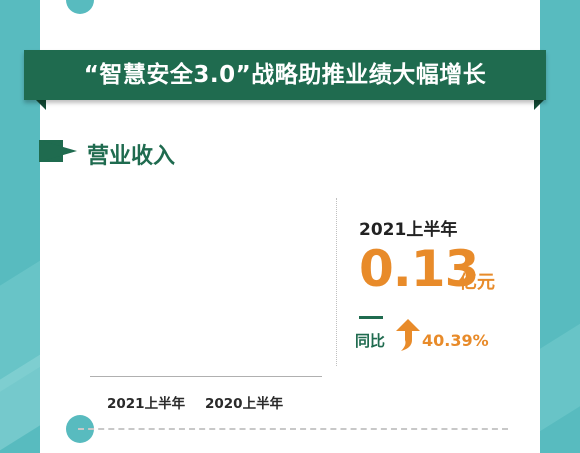  Describe the element at coordinates (408, 230) in the screenshot. I see `period-label: 2021上半年` at that location.